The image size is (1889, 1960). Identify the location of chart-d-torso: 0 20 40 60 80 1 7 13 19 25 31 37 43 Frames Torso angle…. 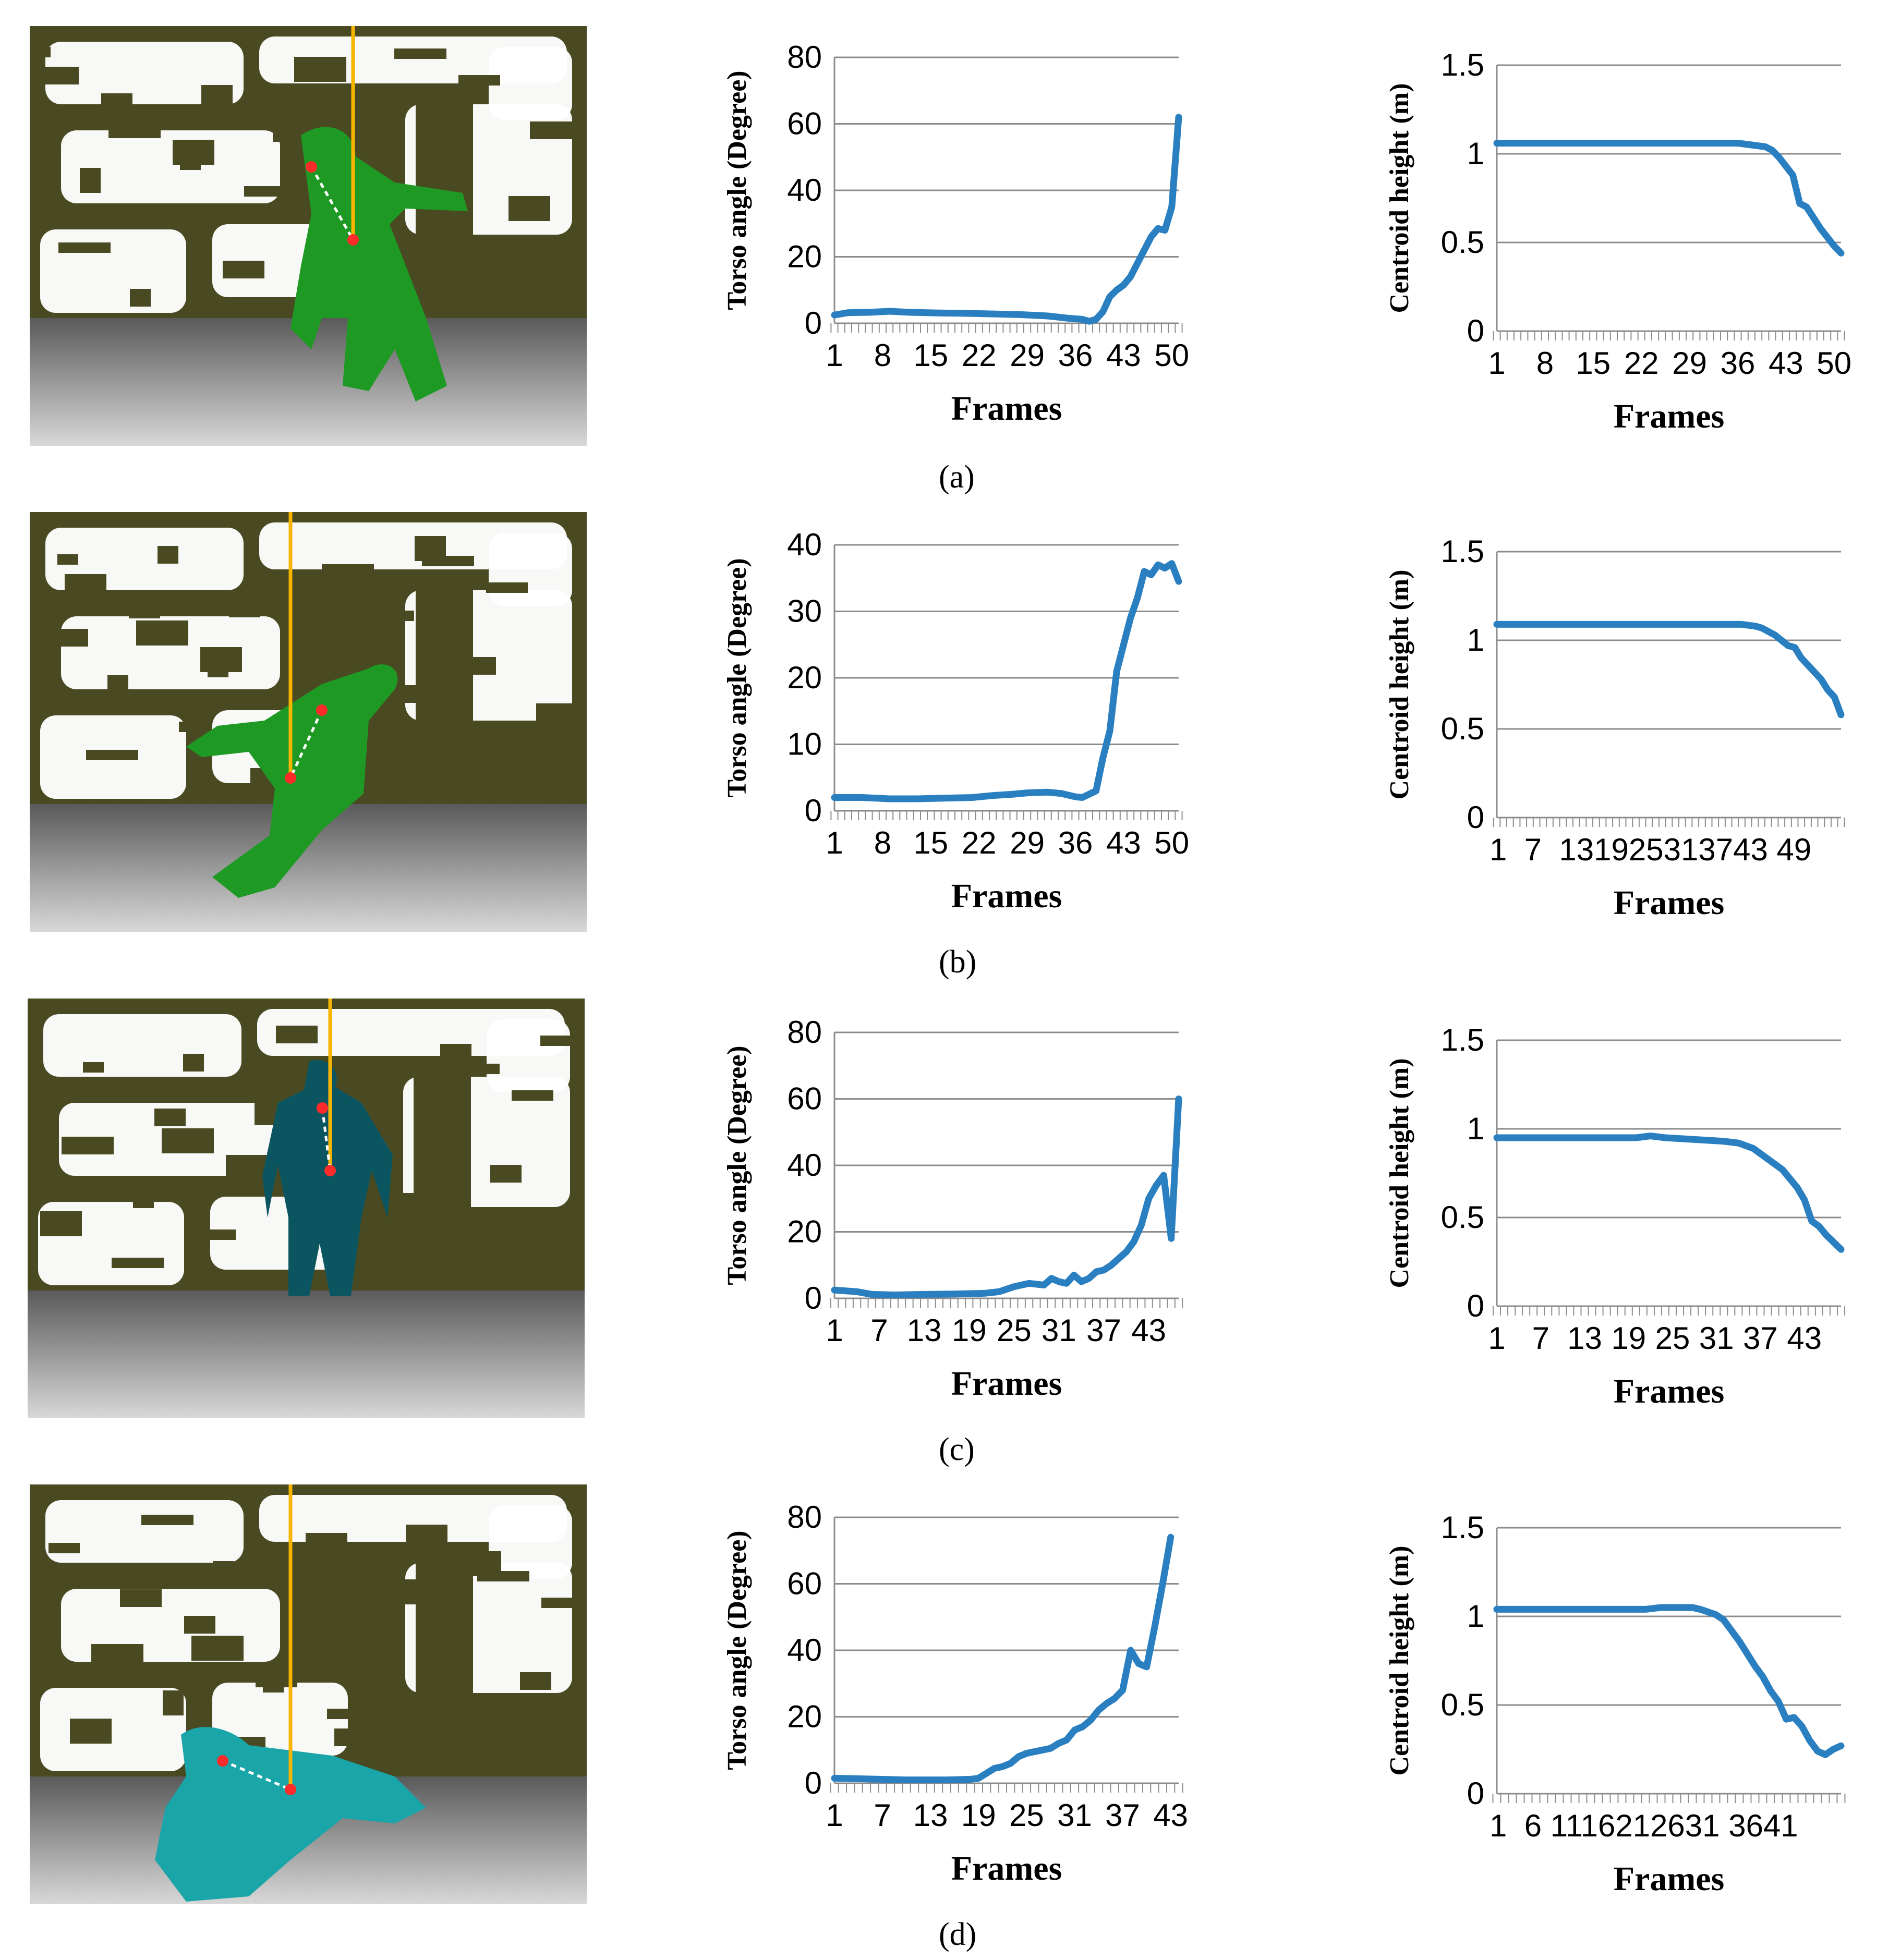
(939, 1704).